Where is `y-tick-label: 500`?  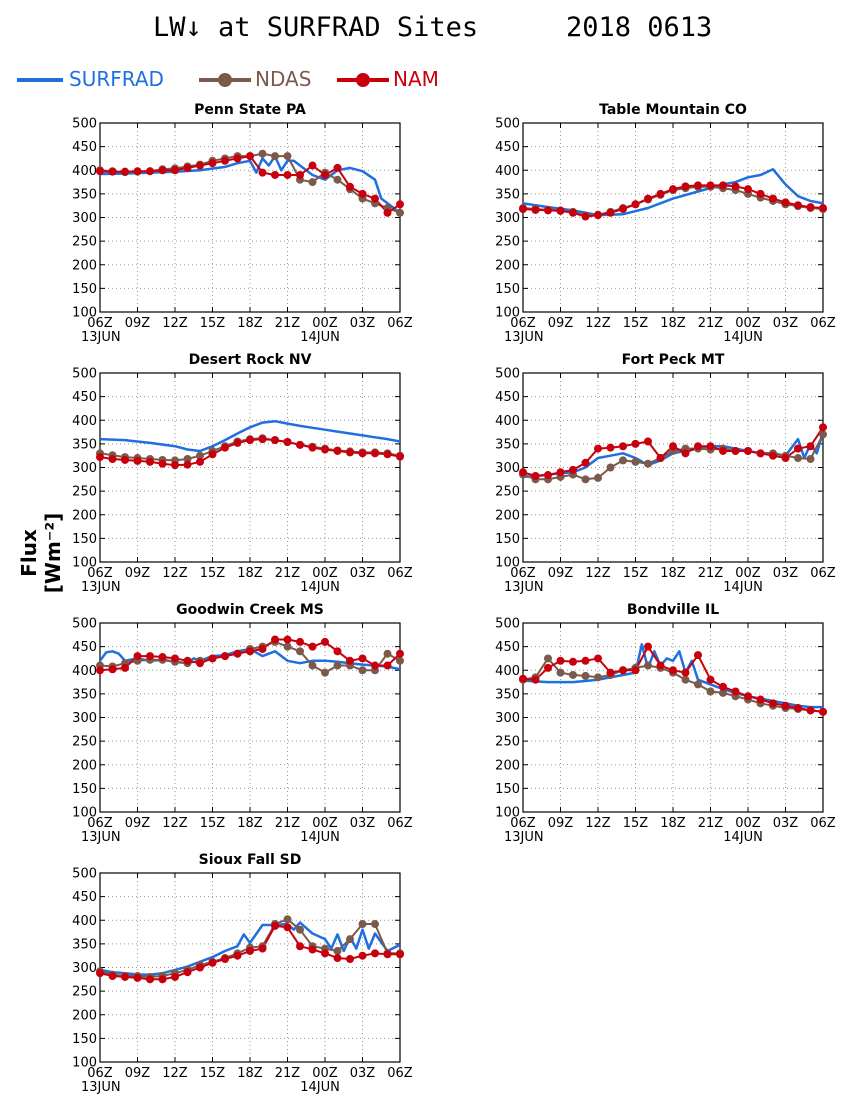 y-tick-label: 500 is located at coordinates (507, 624).